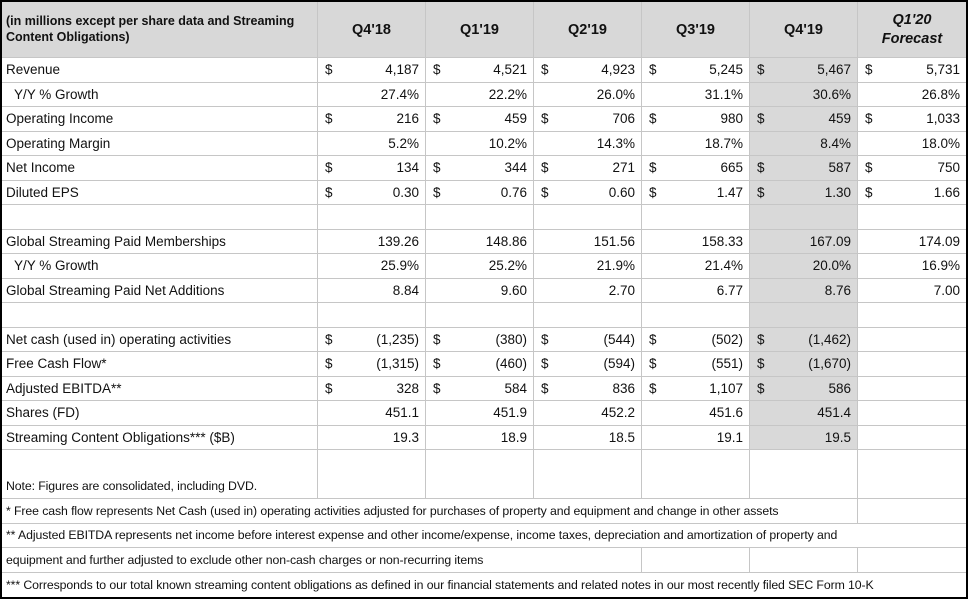 The width and height of the screenshot is (968, 599). Describe the element at coordinates (804, 364) in the screenshot. I see `table-cell: $ (1,670)` at that location.